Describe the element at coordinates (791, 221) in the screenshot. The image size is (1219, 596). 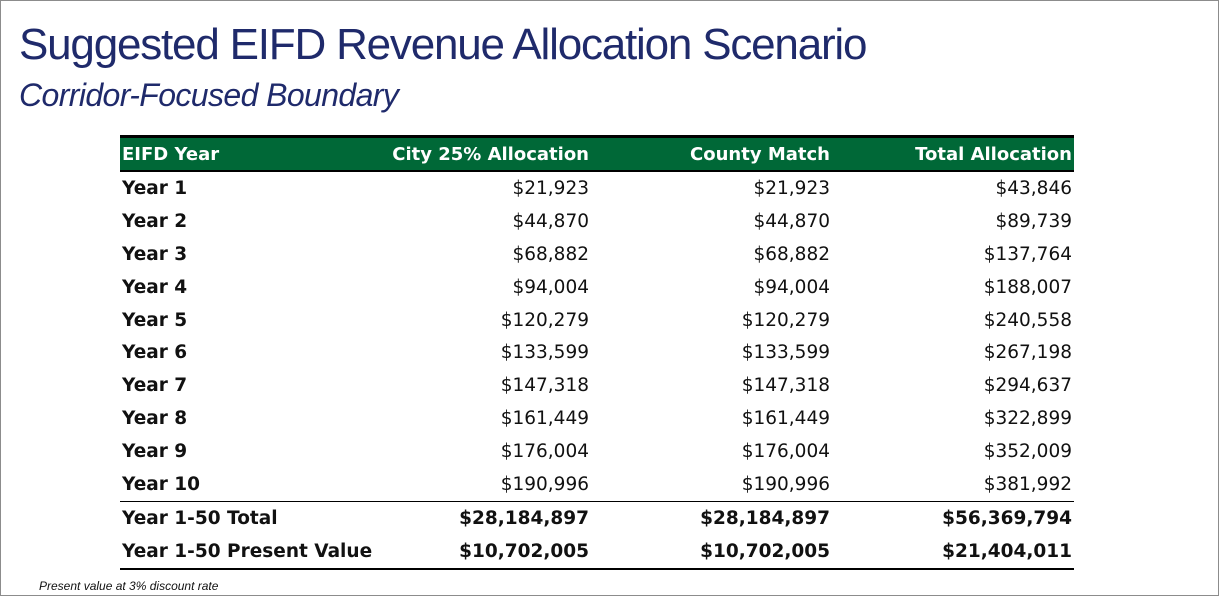
I see `county-match-cell: $44,870` at that location.